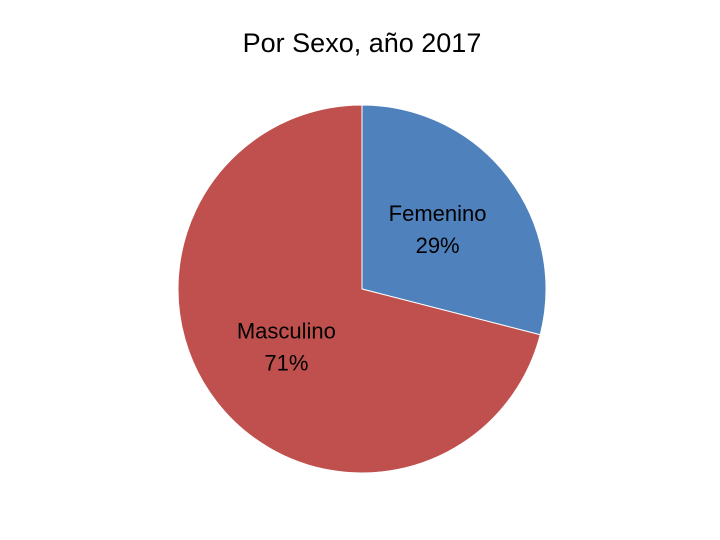 This screenshot has width=720, height=540. Describe the element at coordinates (362, 43) in the screenshot. I see `chart-title: Por Sexo, año 2017` at that location.